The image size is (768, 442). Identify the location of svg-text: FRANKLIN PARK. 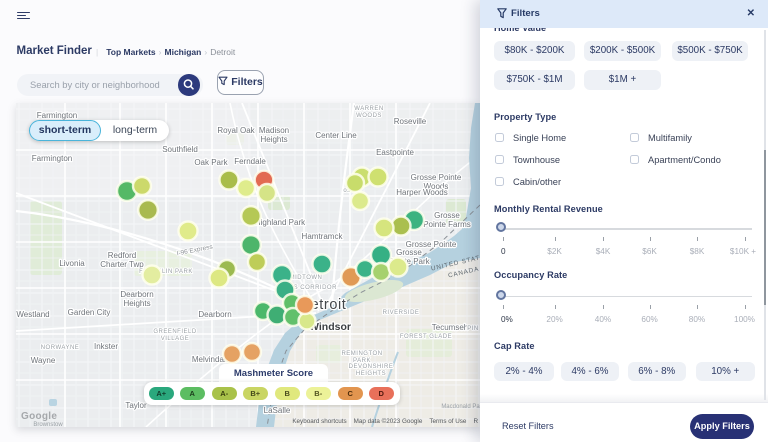
(166, 272).